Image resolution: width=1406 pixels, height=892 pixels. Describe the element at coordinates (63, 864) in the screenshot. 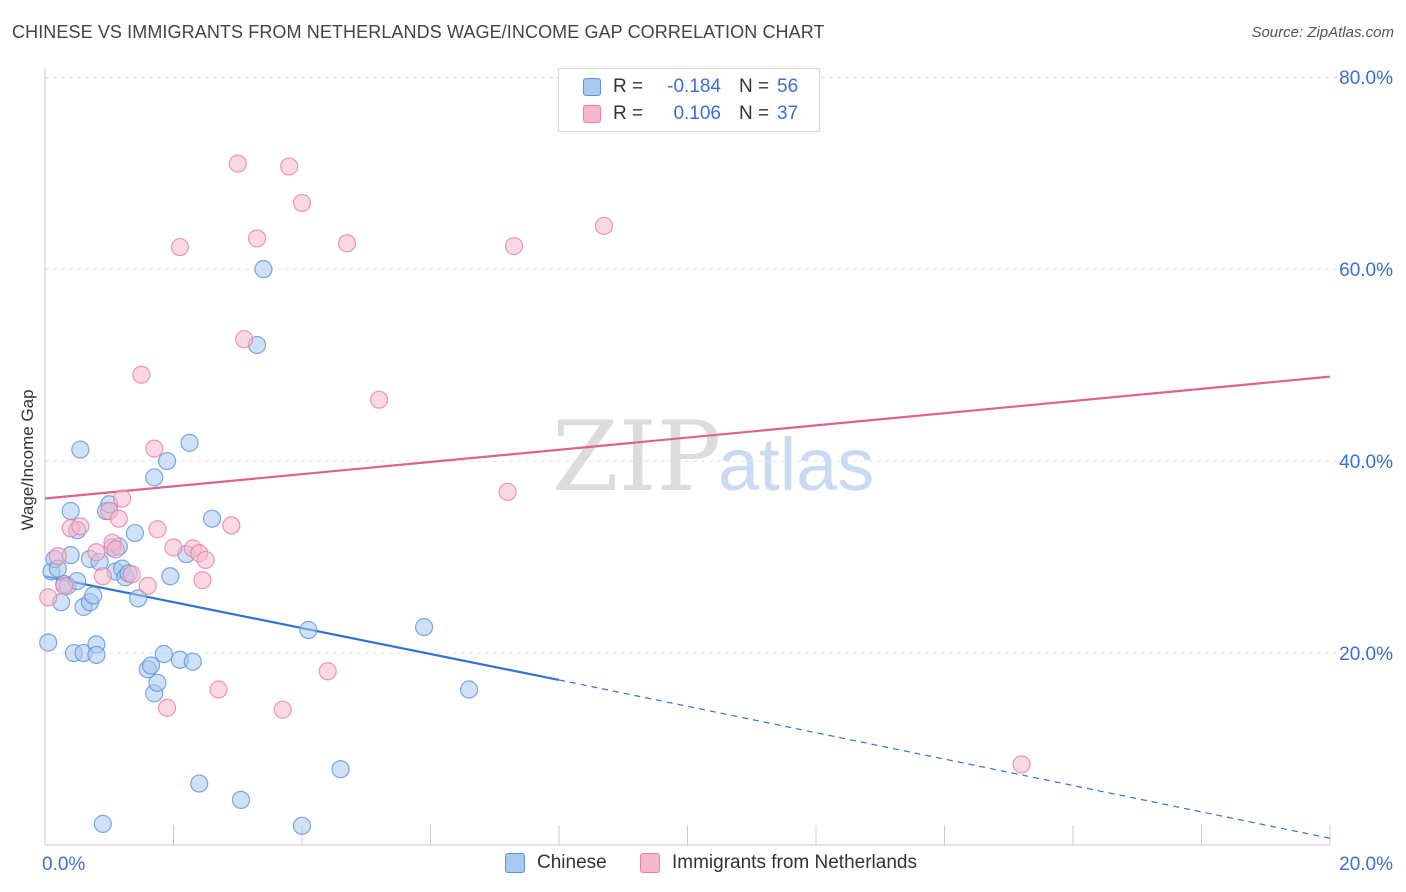

I see `x-tick-label: 0.0%` at that location.